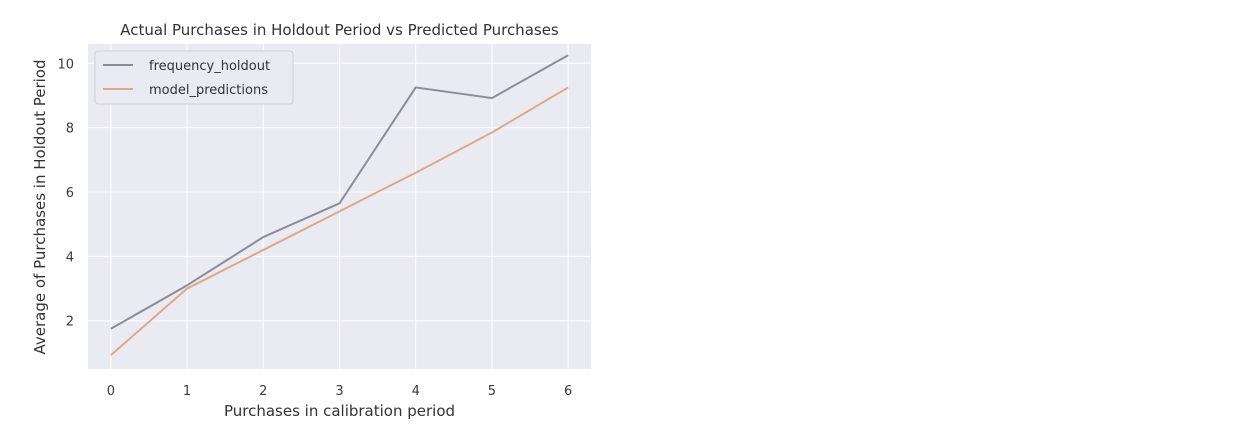 The height and width of the screenshot is (444, 1256). Describe the element at coordinates (339, 411) in the screenshot. I see `x-axis-label: Purchases in calibration period` at that location.